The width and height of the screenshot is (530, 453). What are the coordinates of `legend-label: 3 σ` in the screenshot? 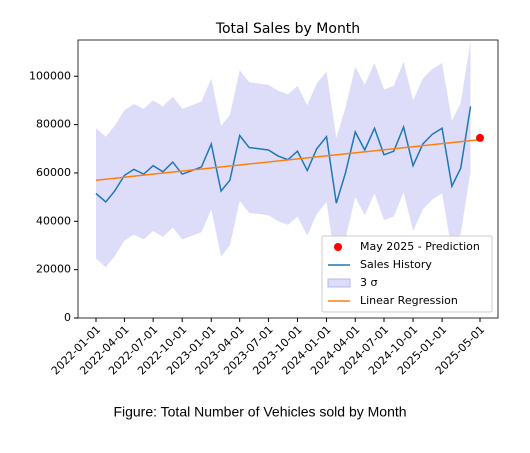 It's located at (368, 282).